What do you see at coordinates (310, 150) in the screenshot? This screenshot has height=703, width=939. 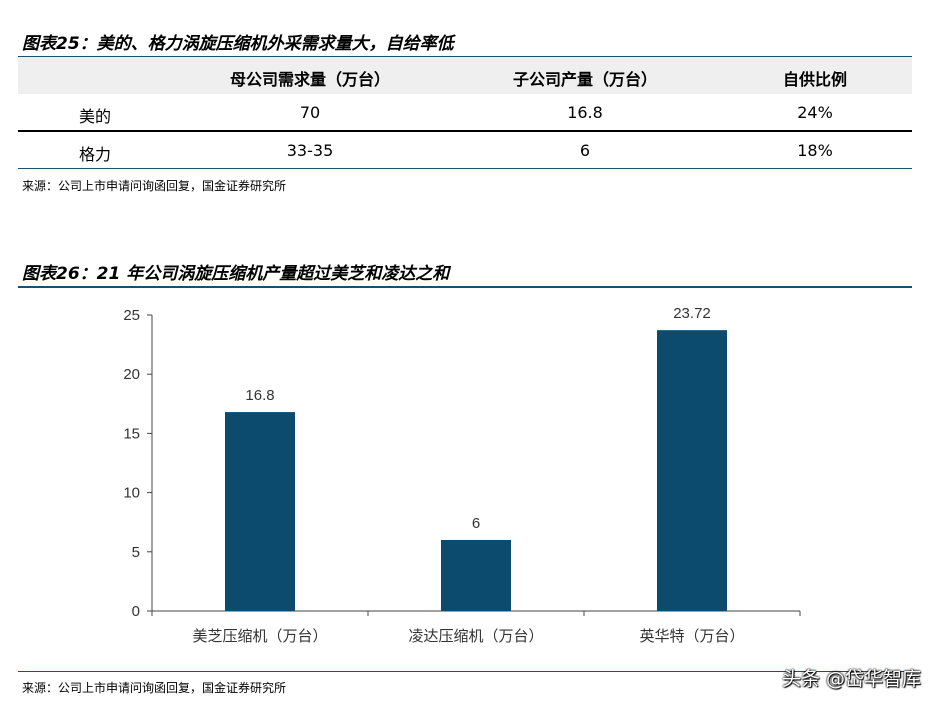 I see `row-gree-demand: 33-35` at bounding box center [310, 150].